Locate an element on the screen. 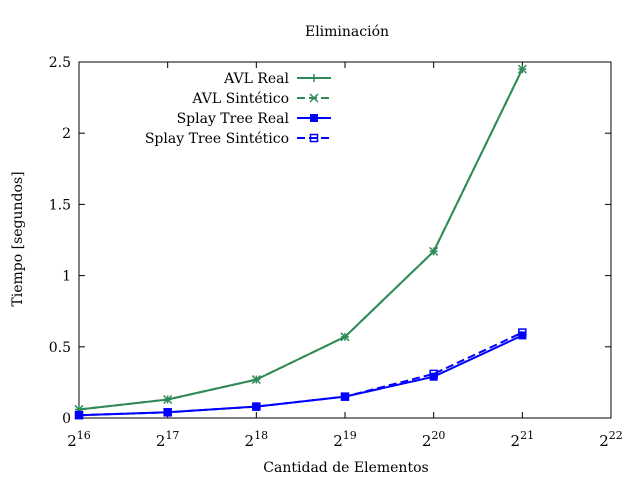 The image size is (640, 484). y-tick-label: 2.5 is located at coordinates (60, 63).